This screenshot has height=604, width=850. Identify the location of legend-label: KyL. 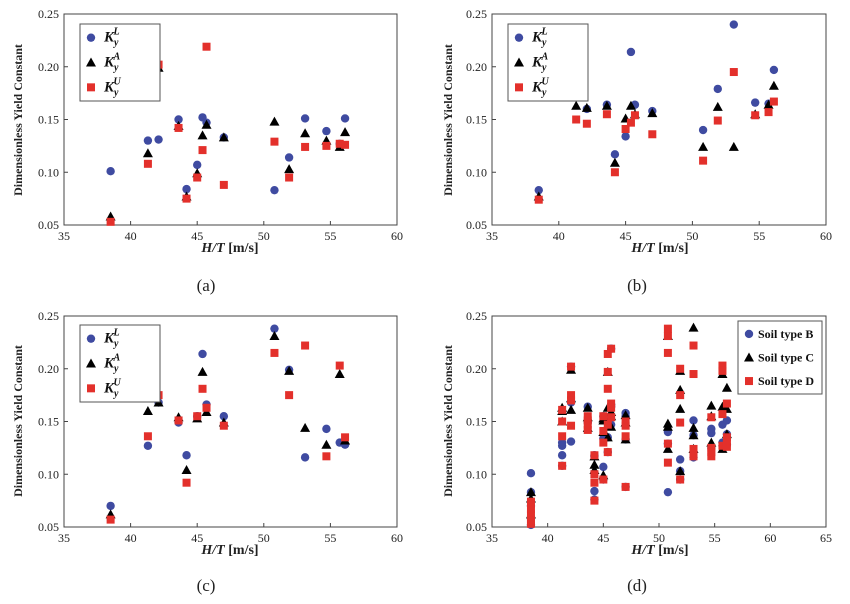
(111, 38).